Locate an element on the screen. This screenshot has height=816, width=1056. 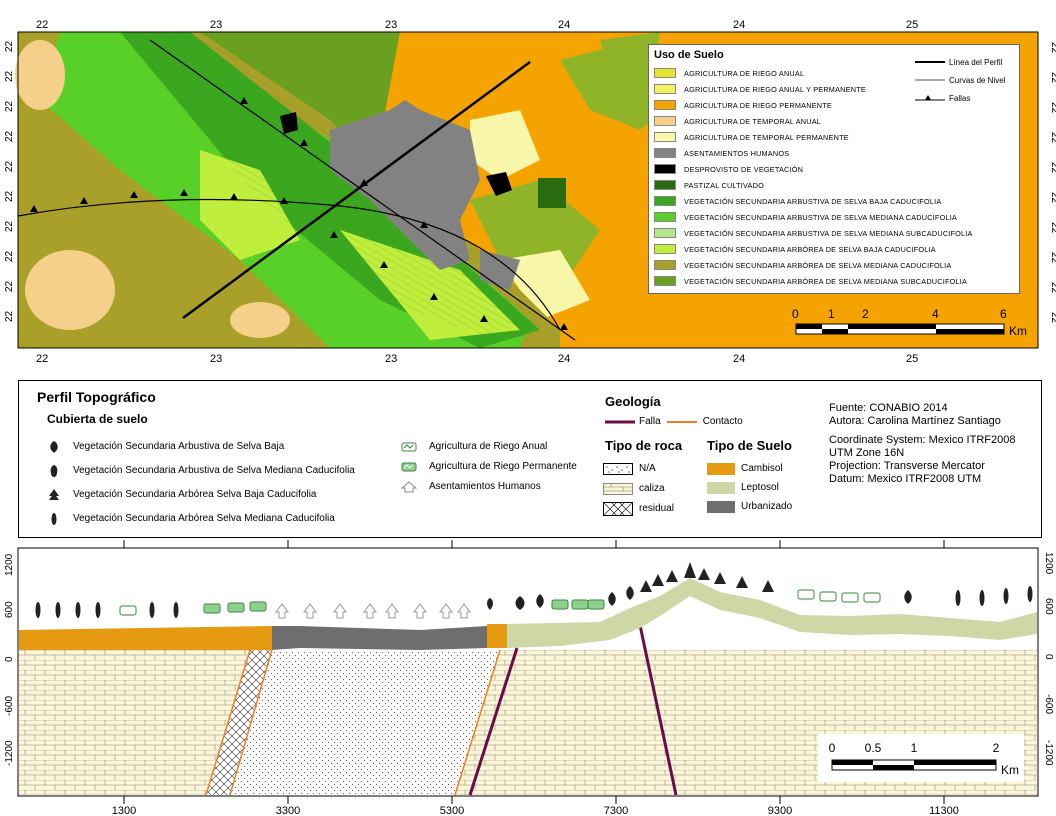
legend-line-label: Fallas is located at coordinates (960, 98).